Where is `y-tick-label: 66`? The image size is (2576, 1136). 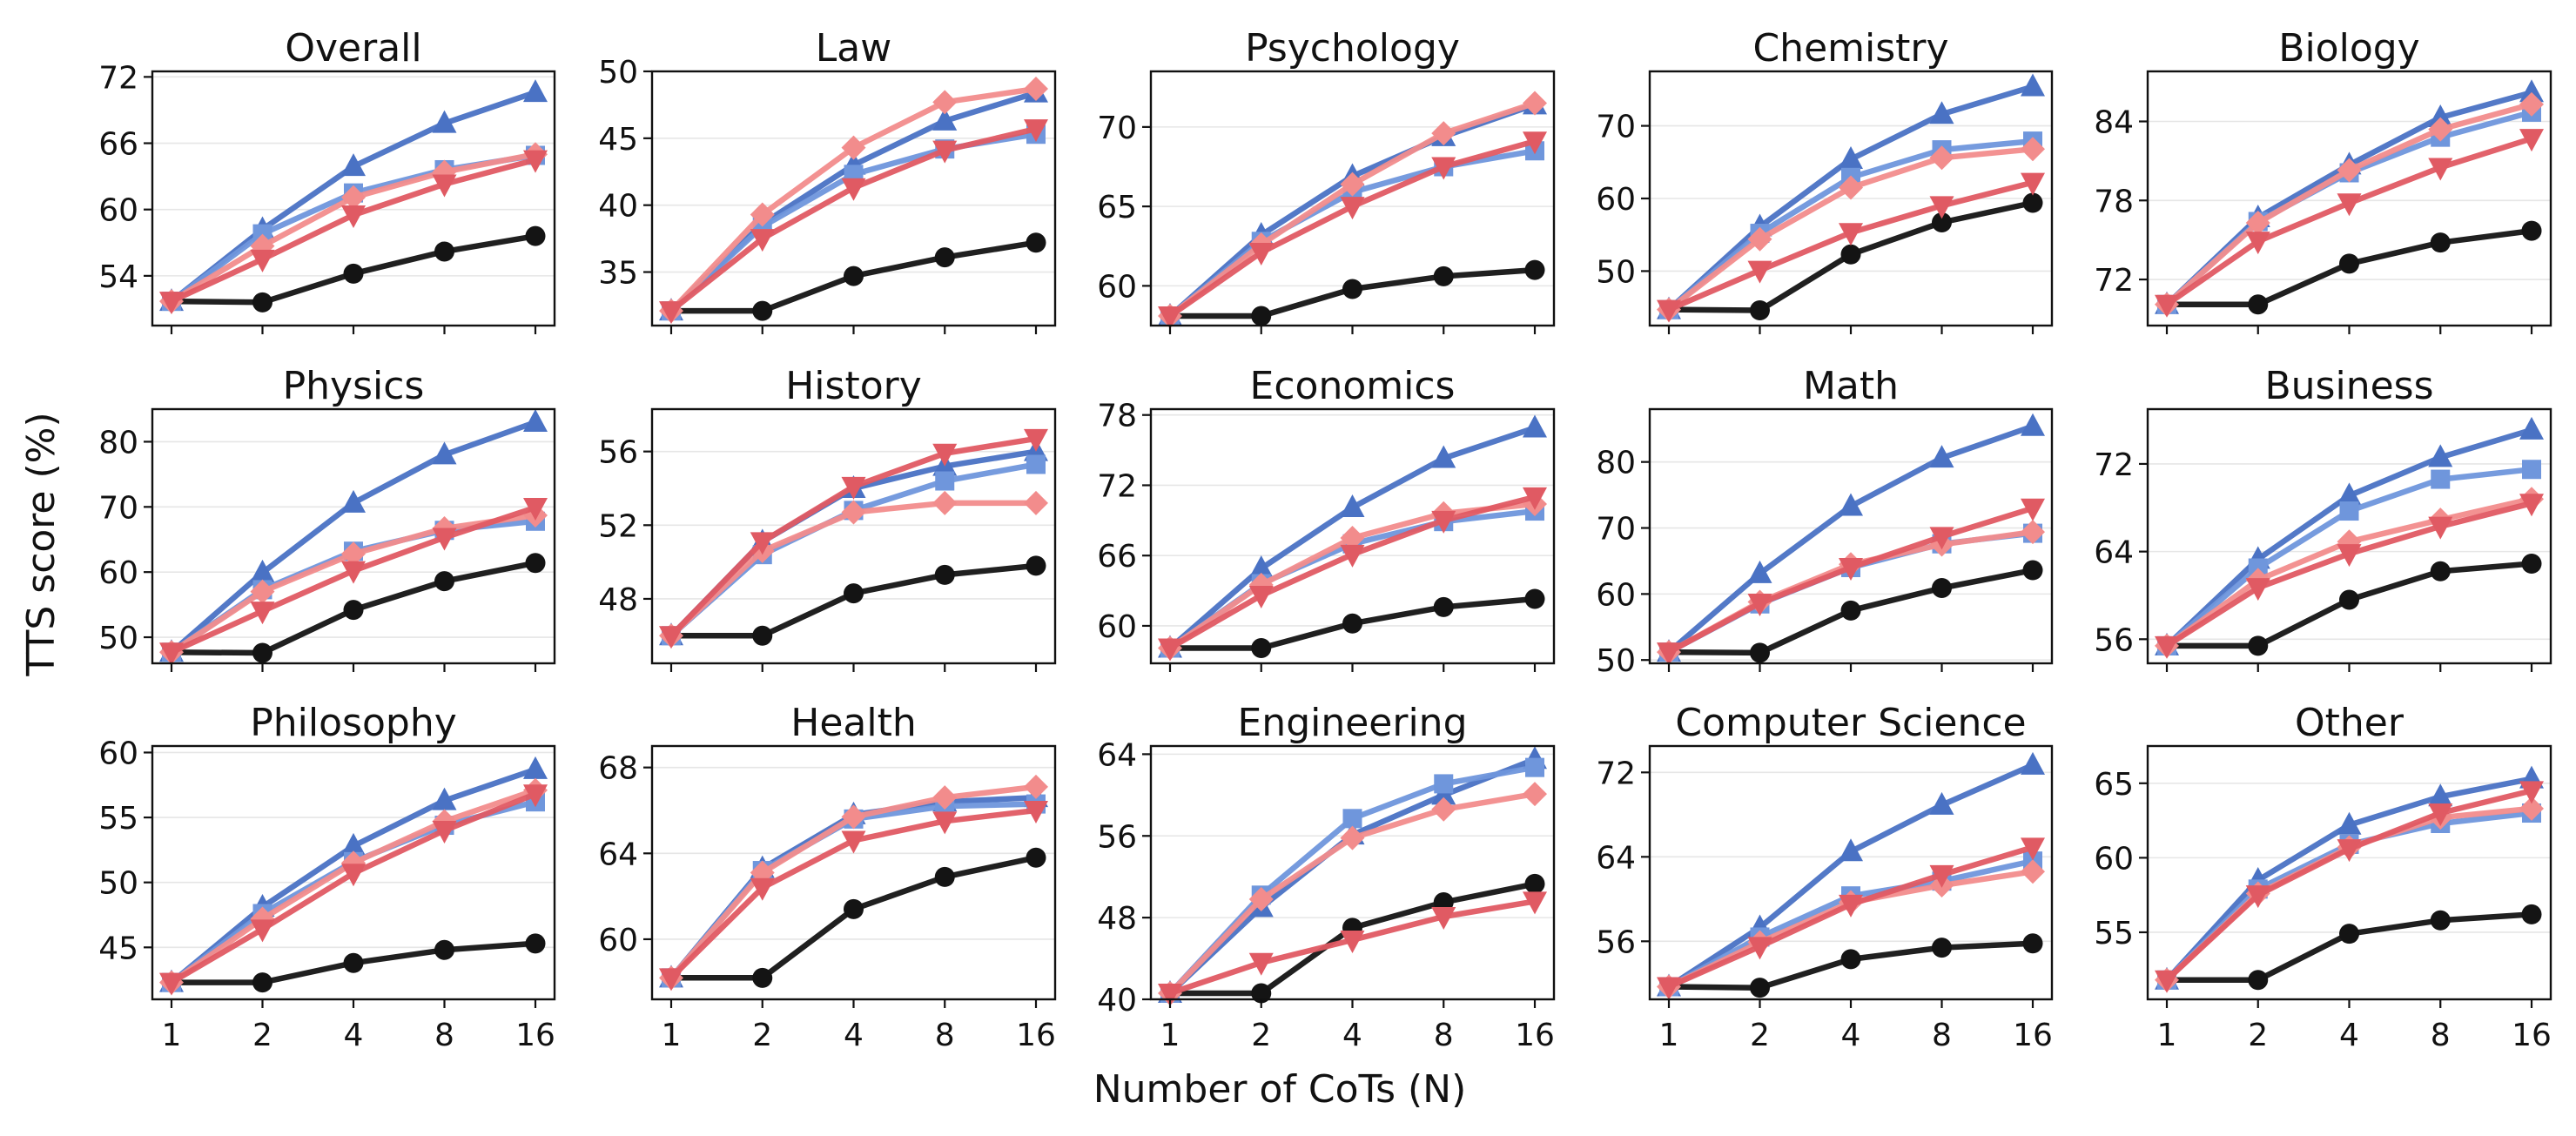
y-tick-label: 66 is located at coordinates (1117, 557).